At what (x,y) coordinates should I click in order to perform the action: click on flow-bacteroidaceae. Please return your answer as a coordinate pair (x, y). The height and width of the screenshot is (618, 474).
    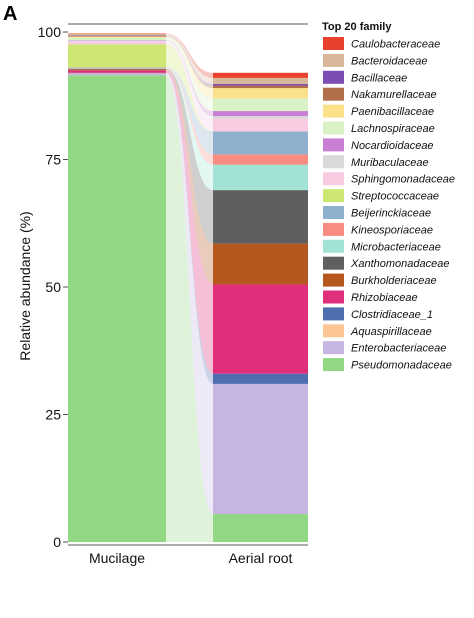
    Looking at the image, I should click on (189, 59).